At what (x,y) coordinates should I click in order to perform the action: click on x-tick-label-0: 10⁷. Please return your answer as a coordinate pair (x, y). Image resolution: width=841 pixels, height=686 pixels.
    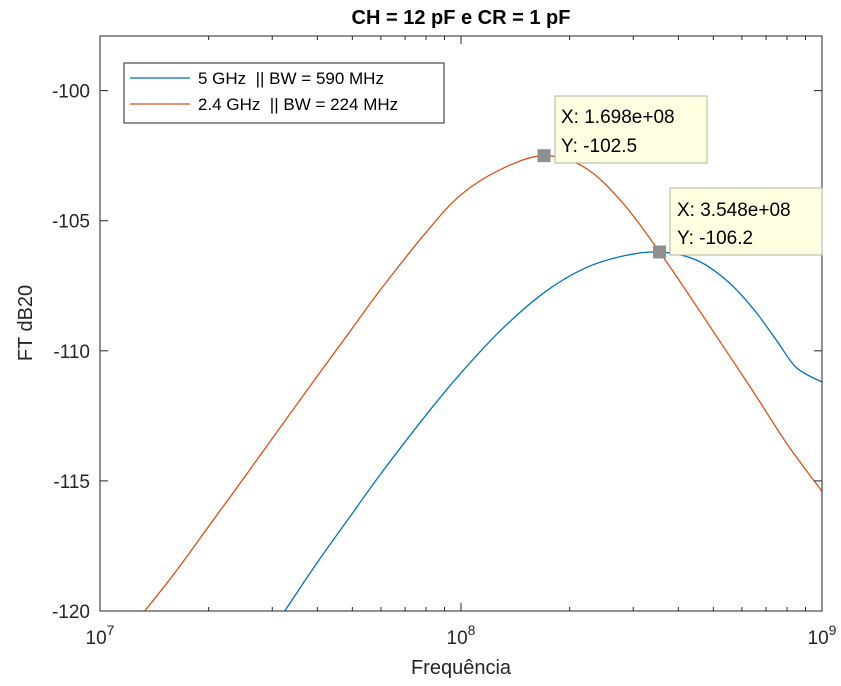
    Looking at the image, I should click on (100, 635).